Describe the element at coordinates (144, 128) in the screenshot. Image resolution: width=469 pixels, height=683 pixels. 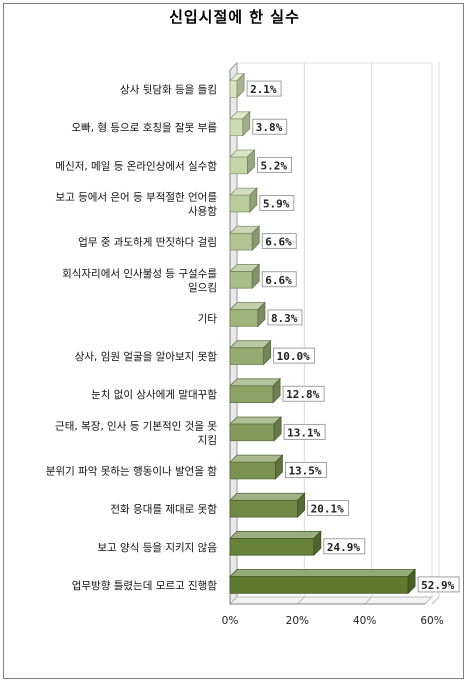
I see `category-label: 오빠, 형 등으로 호칭을 잘못 부름` at that location.